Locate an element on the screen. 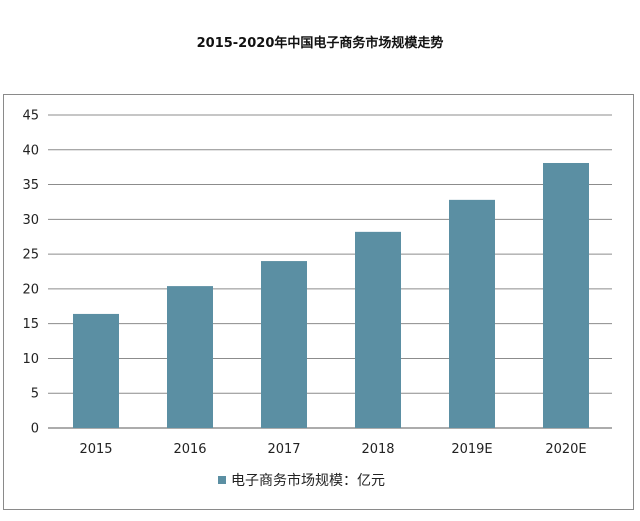  legend: 电子商务市场规模：亿元 is located at coordinates (301, 480).